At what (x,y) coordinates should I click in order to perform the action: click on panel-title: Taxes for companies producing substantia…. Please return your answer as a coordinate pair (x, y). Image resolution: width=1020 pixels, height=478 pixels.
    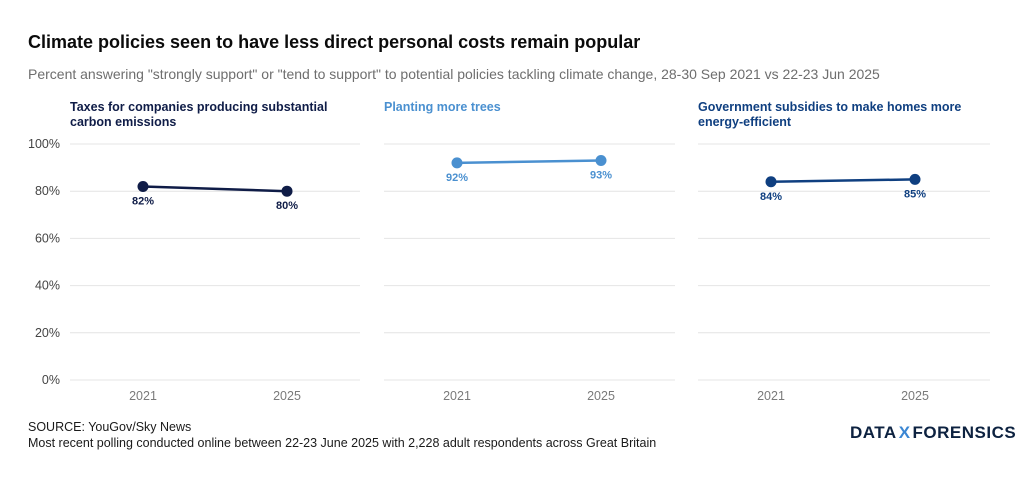
    Looking at the image, I should click on (198, 107).